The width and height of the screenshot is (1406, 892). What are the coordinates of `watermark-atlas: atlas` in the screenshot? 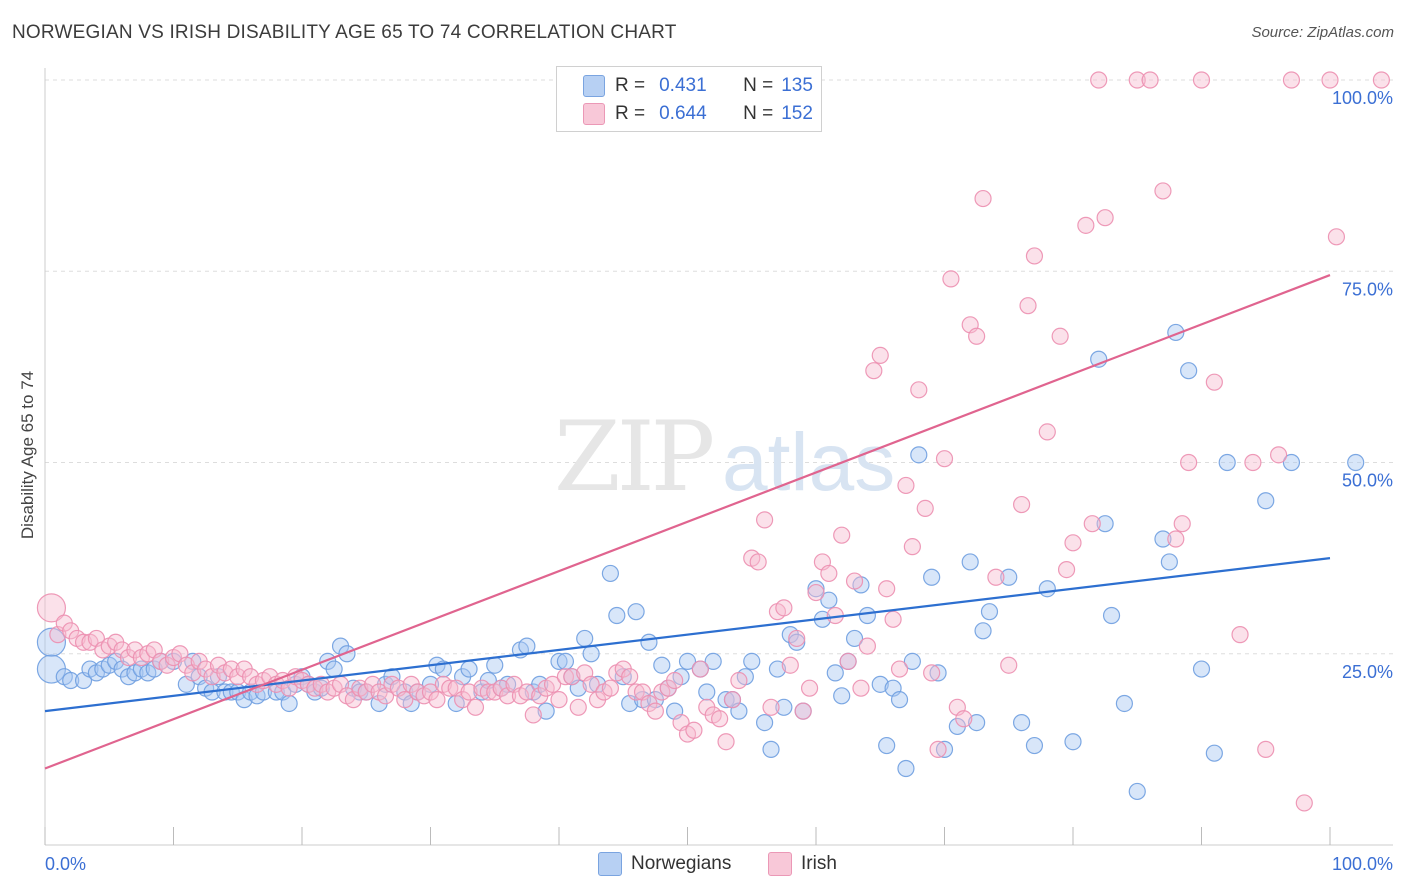 It's located at (808, 462).